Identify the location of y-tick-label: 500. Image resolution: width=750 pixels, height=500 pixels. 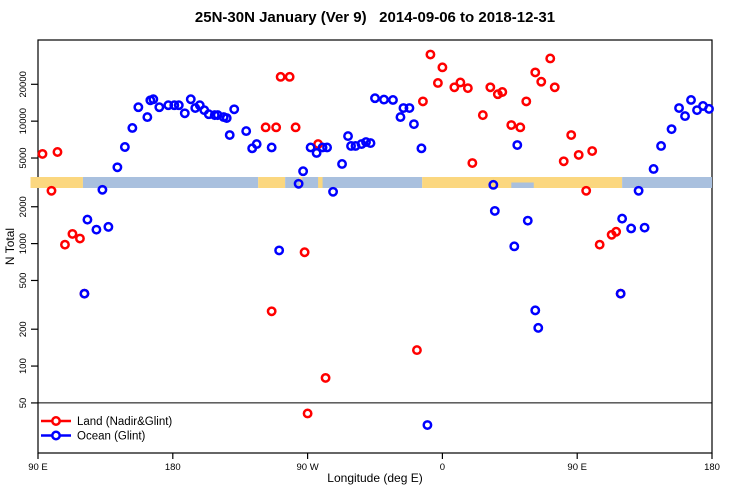
(23, 281).